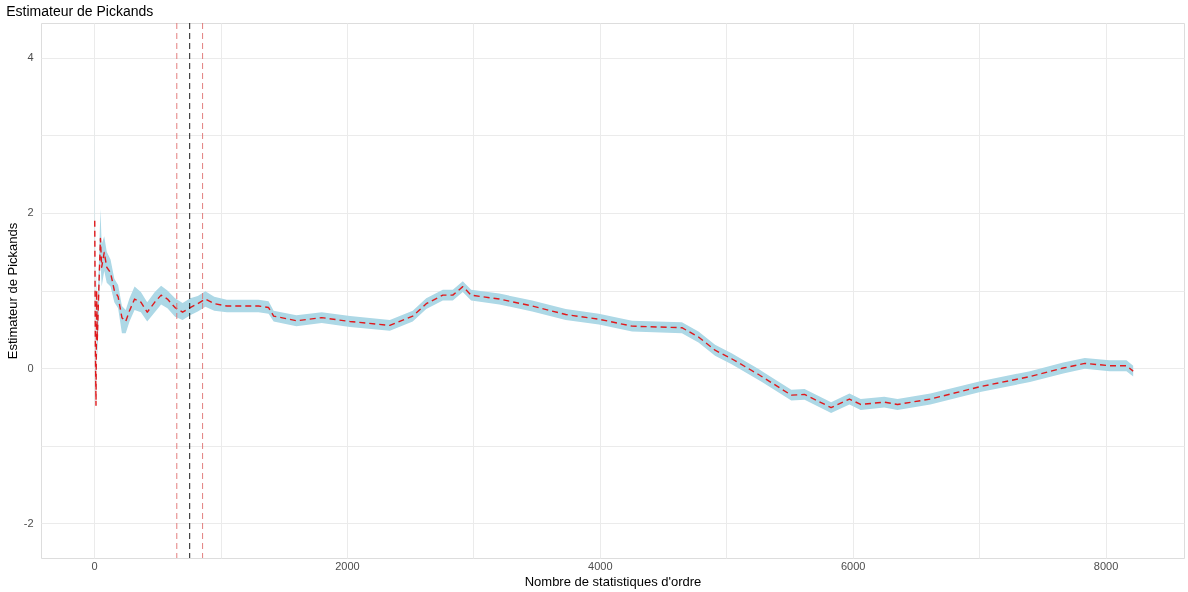 This screenshot has height=592, width=1188. I want to click on y-axis-title: Estimateur de Pickands, so click(12, 291).